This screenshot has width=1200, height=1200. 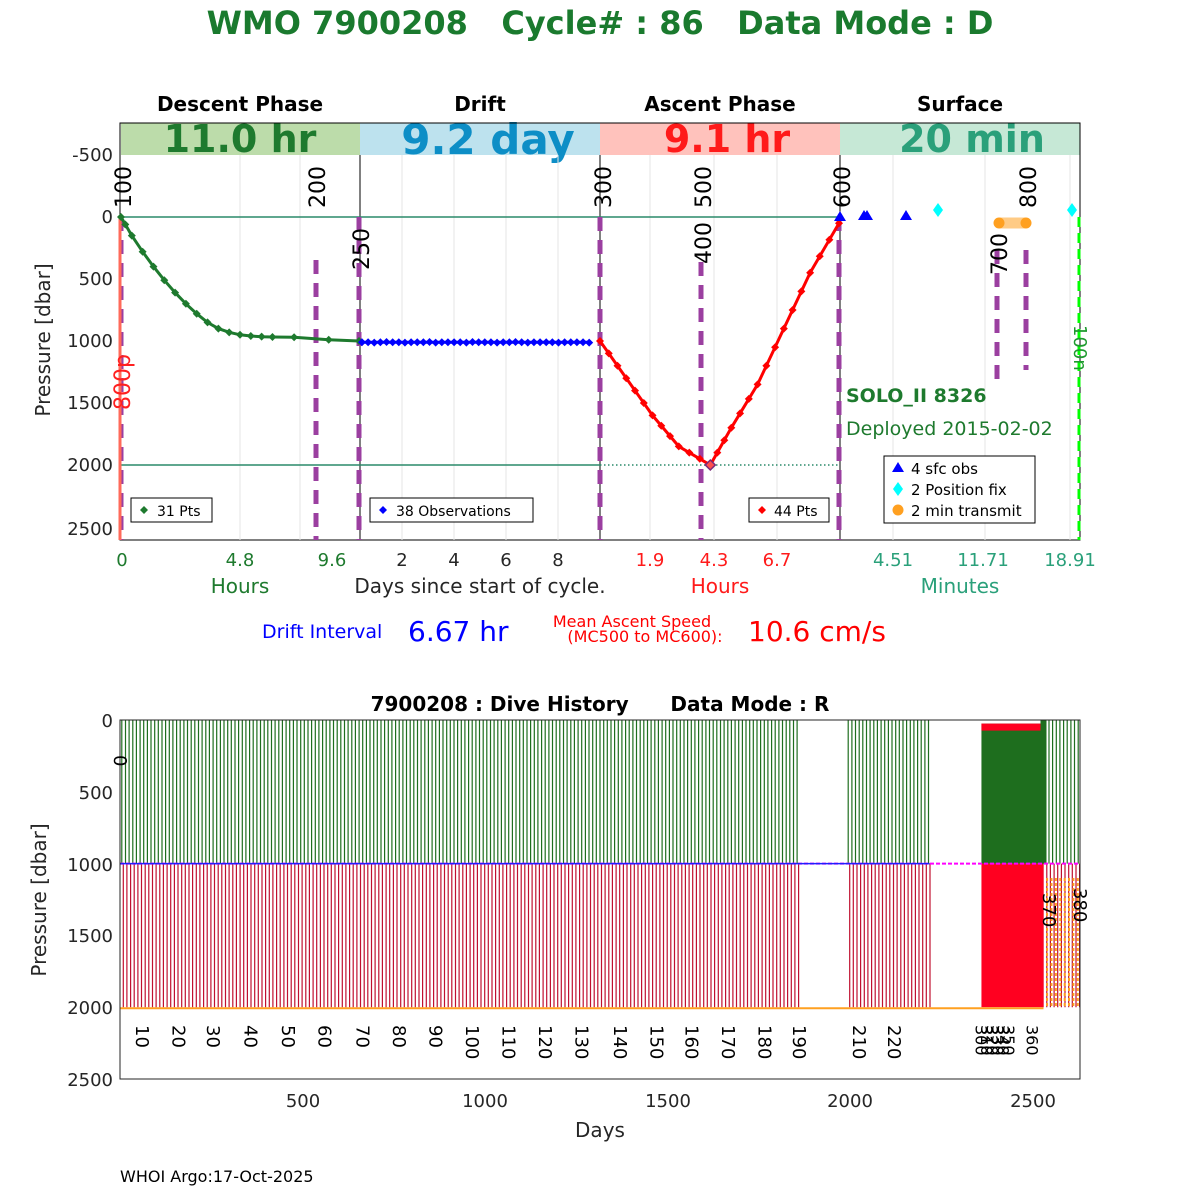 I want to click on figure-title: WMO 7900208 Cycle# : 86 Data Mode : D, so click(x=600, y=23).